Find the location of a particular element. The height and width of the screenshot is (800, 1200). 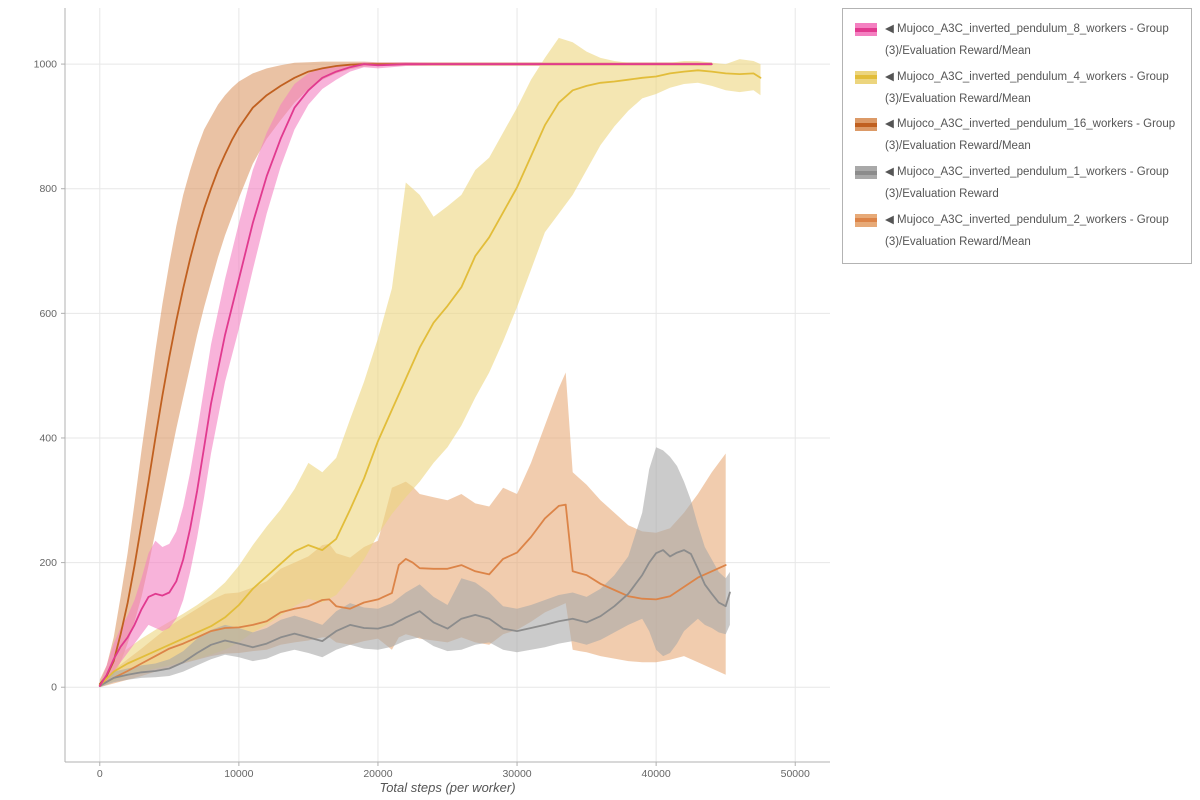

y-tick-label: 0 is located at coordinates (54, 688).